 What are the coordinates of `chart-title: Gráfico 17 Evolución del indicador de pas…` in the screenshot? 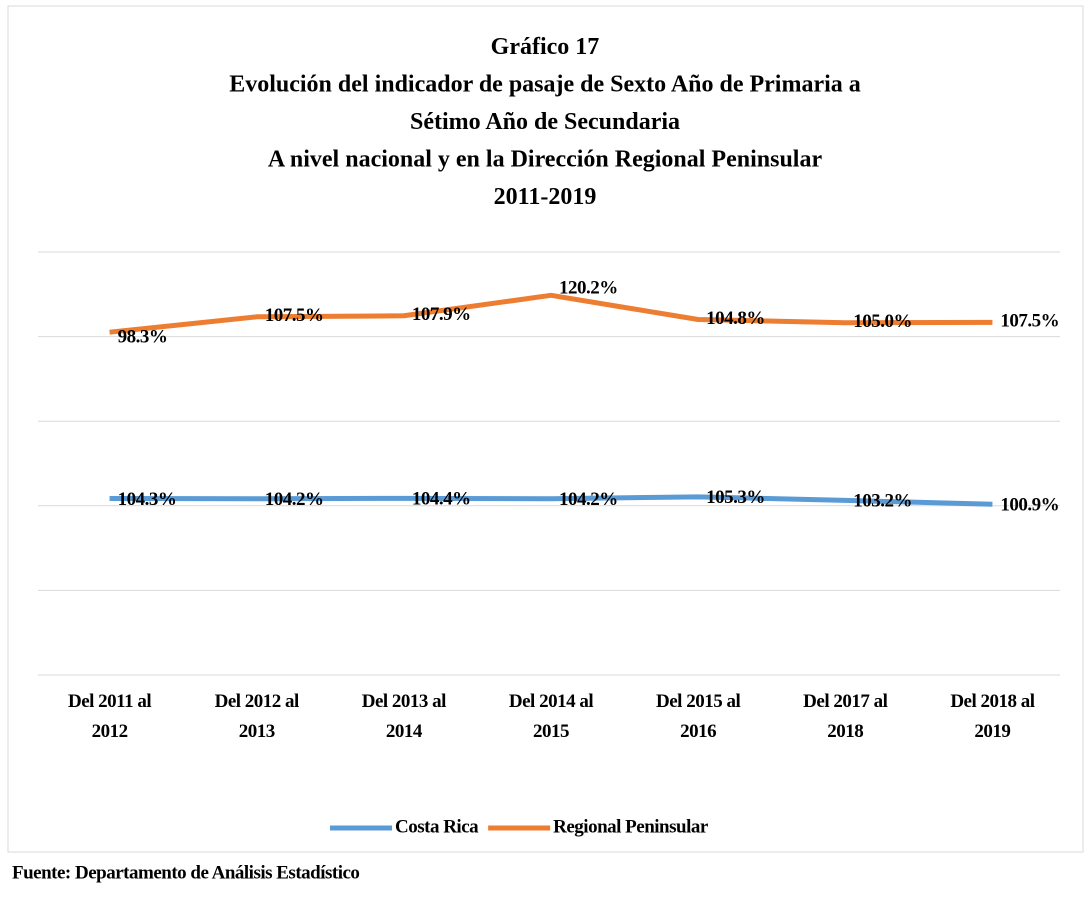 It's located at (545, 122).